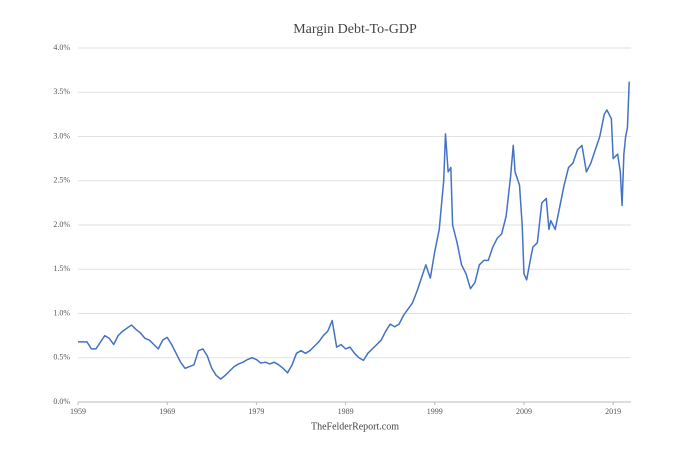  What do you see at coordinates (61, 268) in the screenshot?
I see `y-tick-label: 1.5%` at bounding box center [61, 268].